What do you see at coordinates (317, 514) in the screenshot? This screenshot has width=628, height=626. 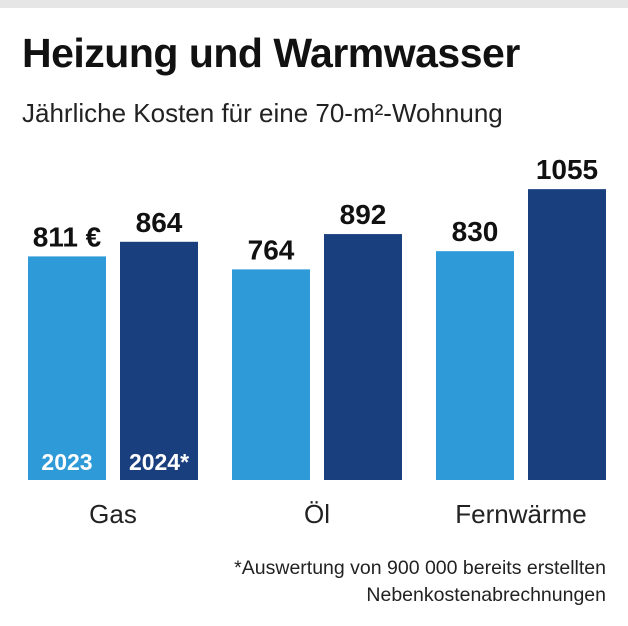 I see `category-label: Öl` at bounding box center [317, 514].